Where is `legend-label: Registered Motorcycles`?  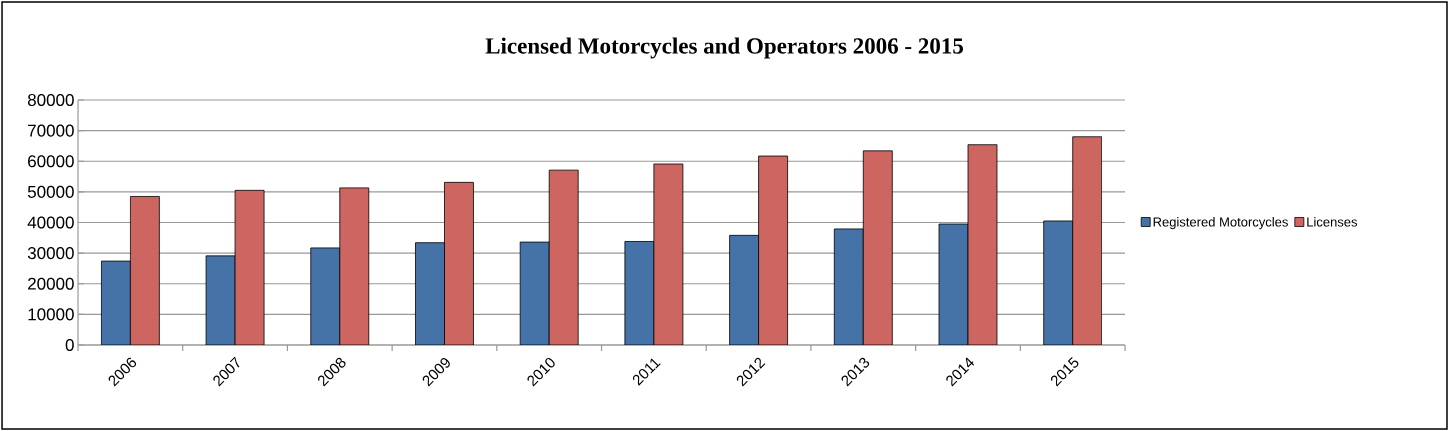 legend-label: Registered Motorcycles is located at coordinates (1220, 223).